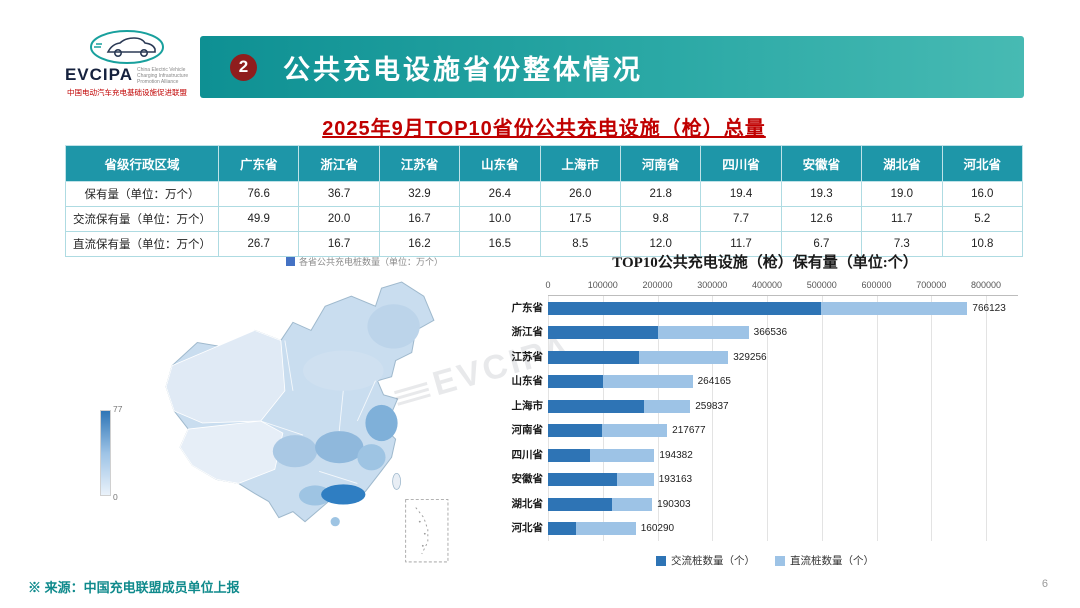 This screenshot has width=1080, height=608. Describe the element at coordinates (783, 504) in the screenshot. I see `bar-row: 190303` at that location.